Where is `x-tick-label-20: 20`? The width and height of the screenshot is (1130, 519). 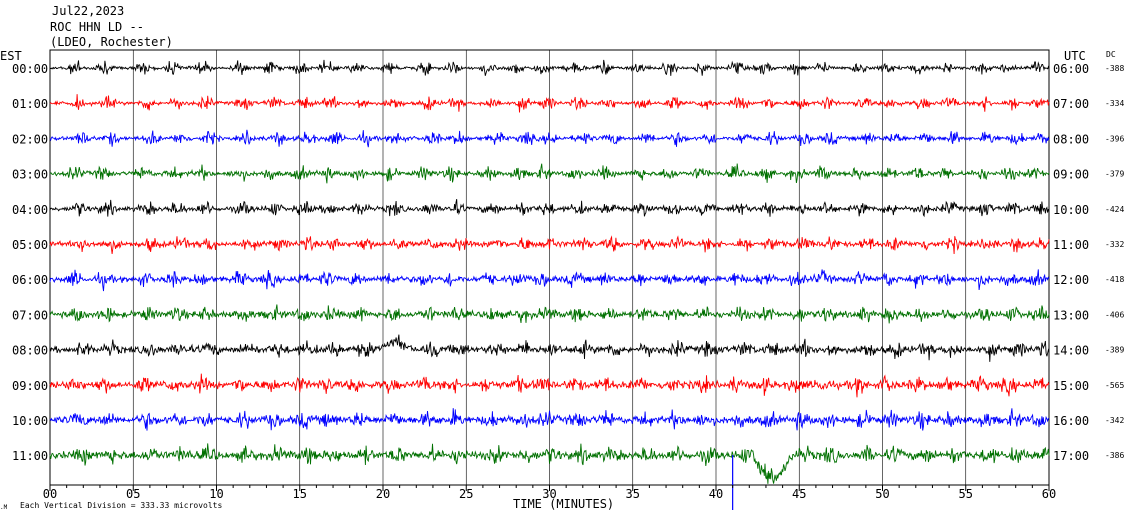 x-tick-label-20: 20 is located at coordinates (383, 494).